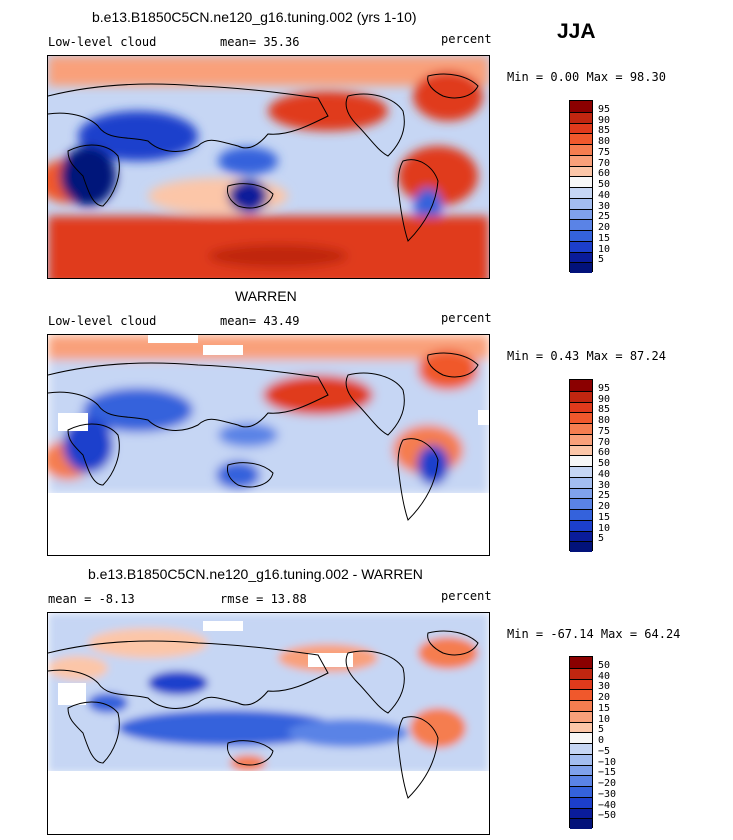 The height and width of the screenshot is (840, 733). What do you see at coordinates (604, 676) in the screenshot?
I see `colorbar-level-label: 40` at bounding box center [604, 676].